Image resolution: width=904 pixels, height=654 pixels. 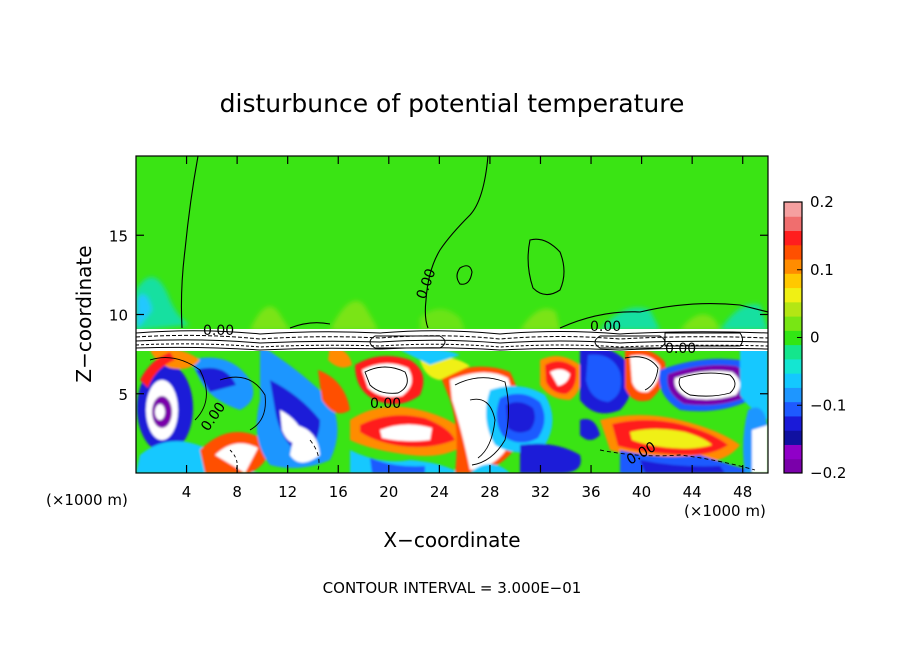 What do you see at coordinates (338, 492) in the screenshot?
I see `x-tick-label: 16` at bounding box center [338, 492].